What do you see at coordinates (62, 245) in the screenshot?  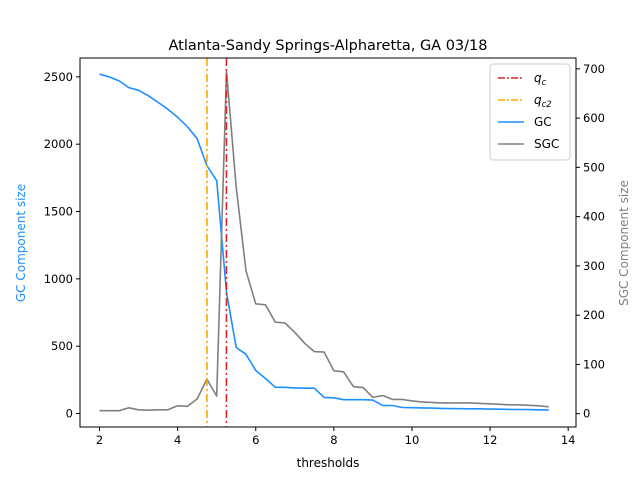 I see `y-axis-left: 0 500 1000 1500 2000 2500` at bounding box center [62, 245].